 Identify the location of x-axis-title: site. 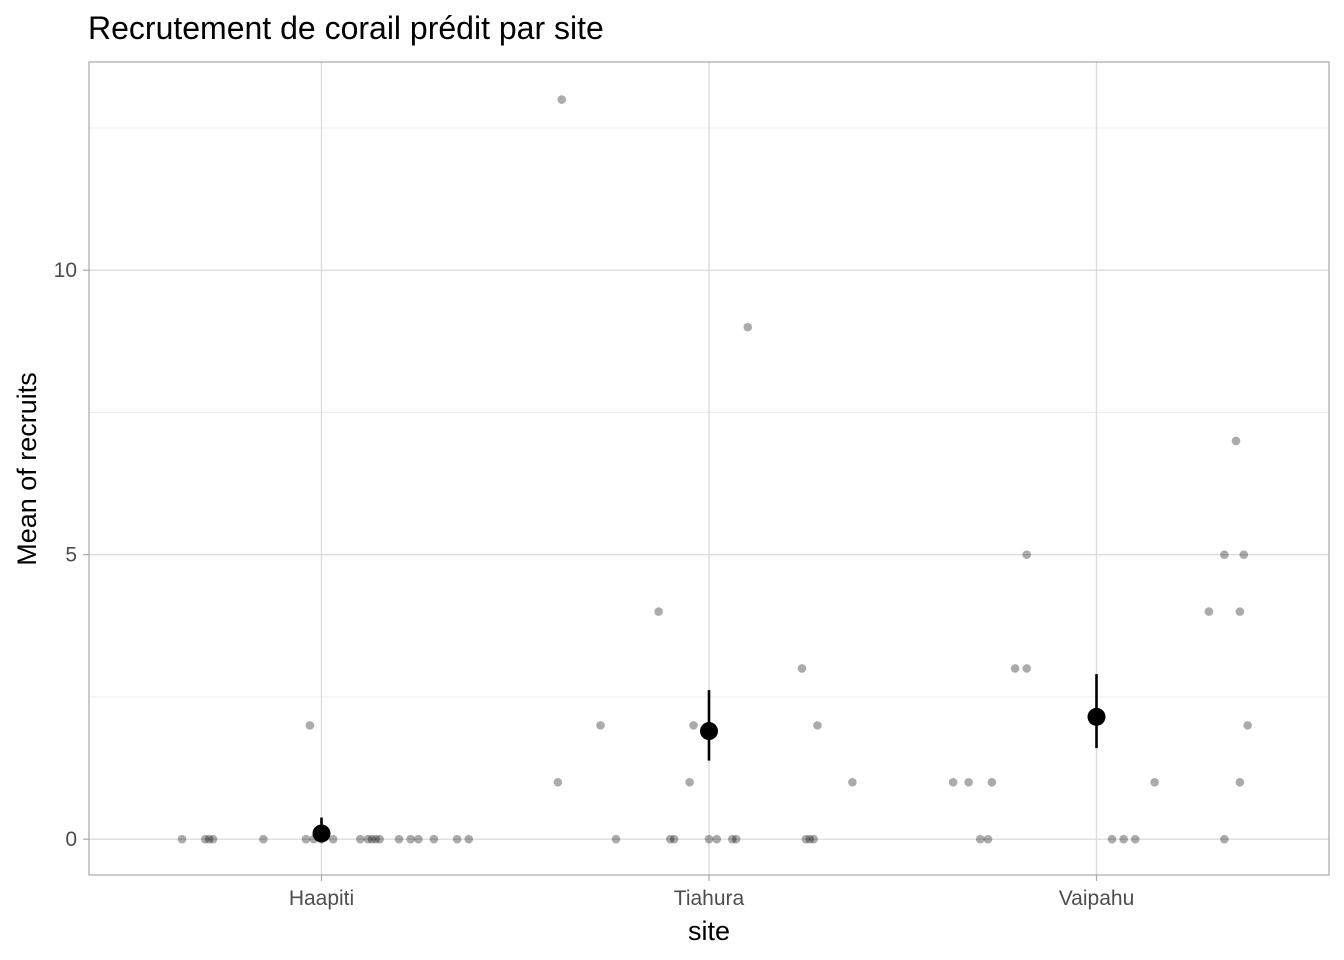
(709, 931).